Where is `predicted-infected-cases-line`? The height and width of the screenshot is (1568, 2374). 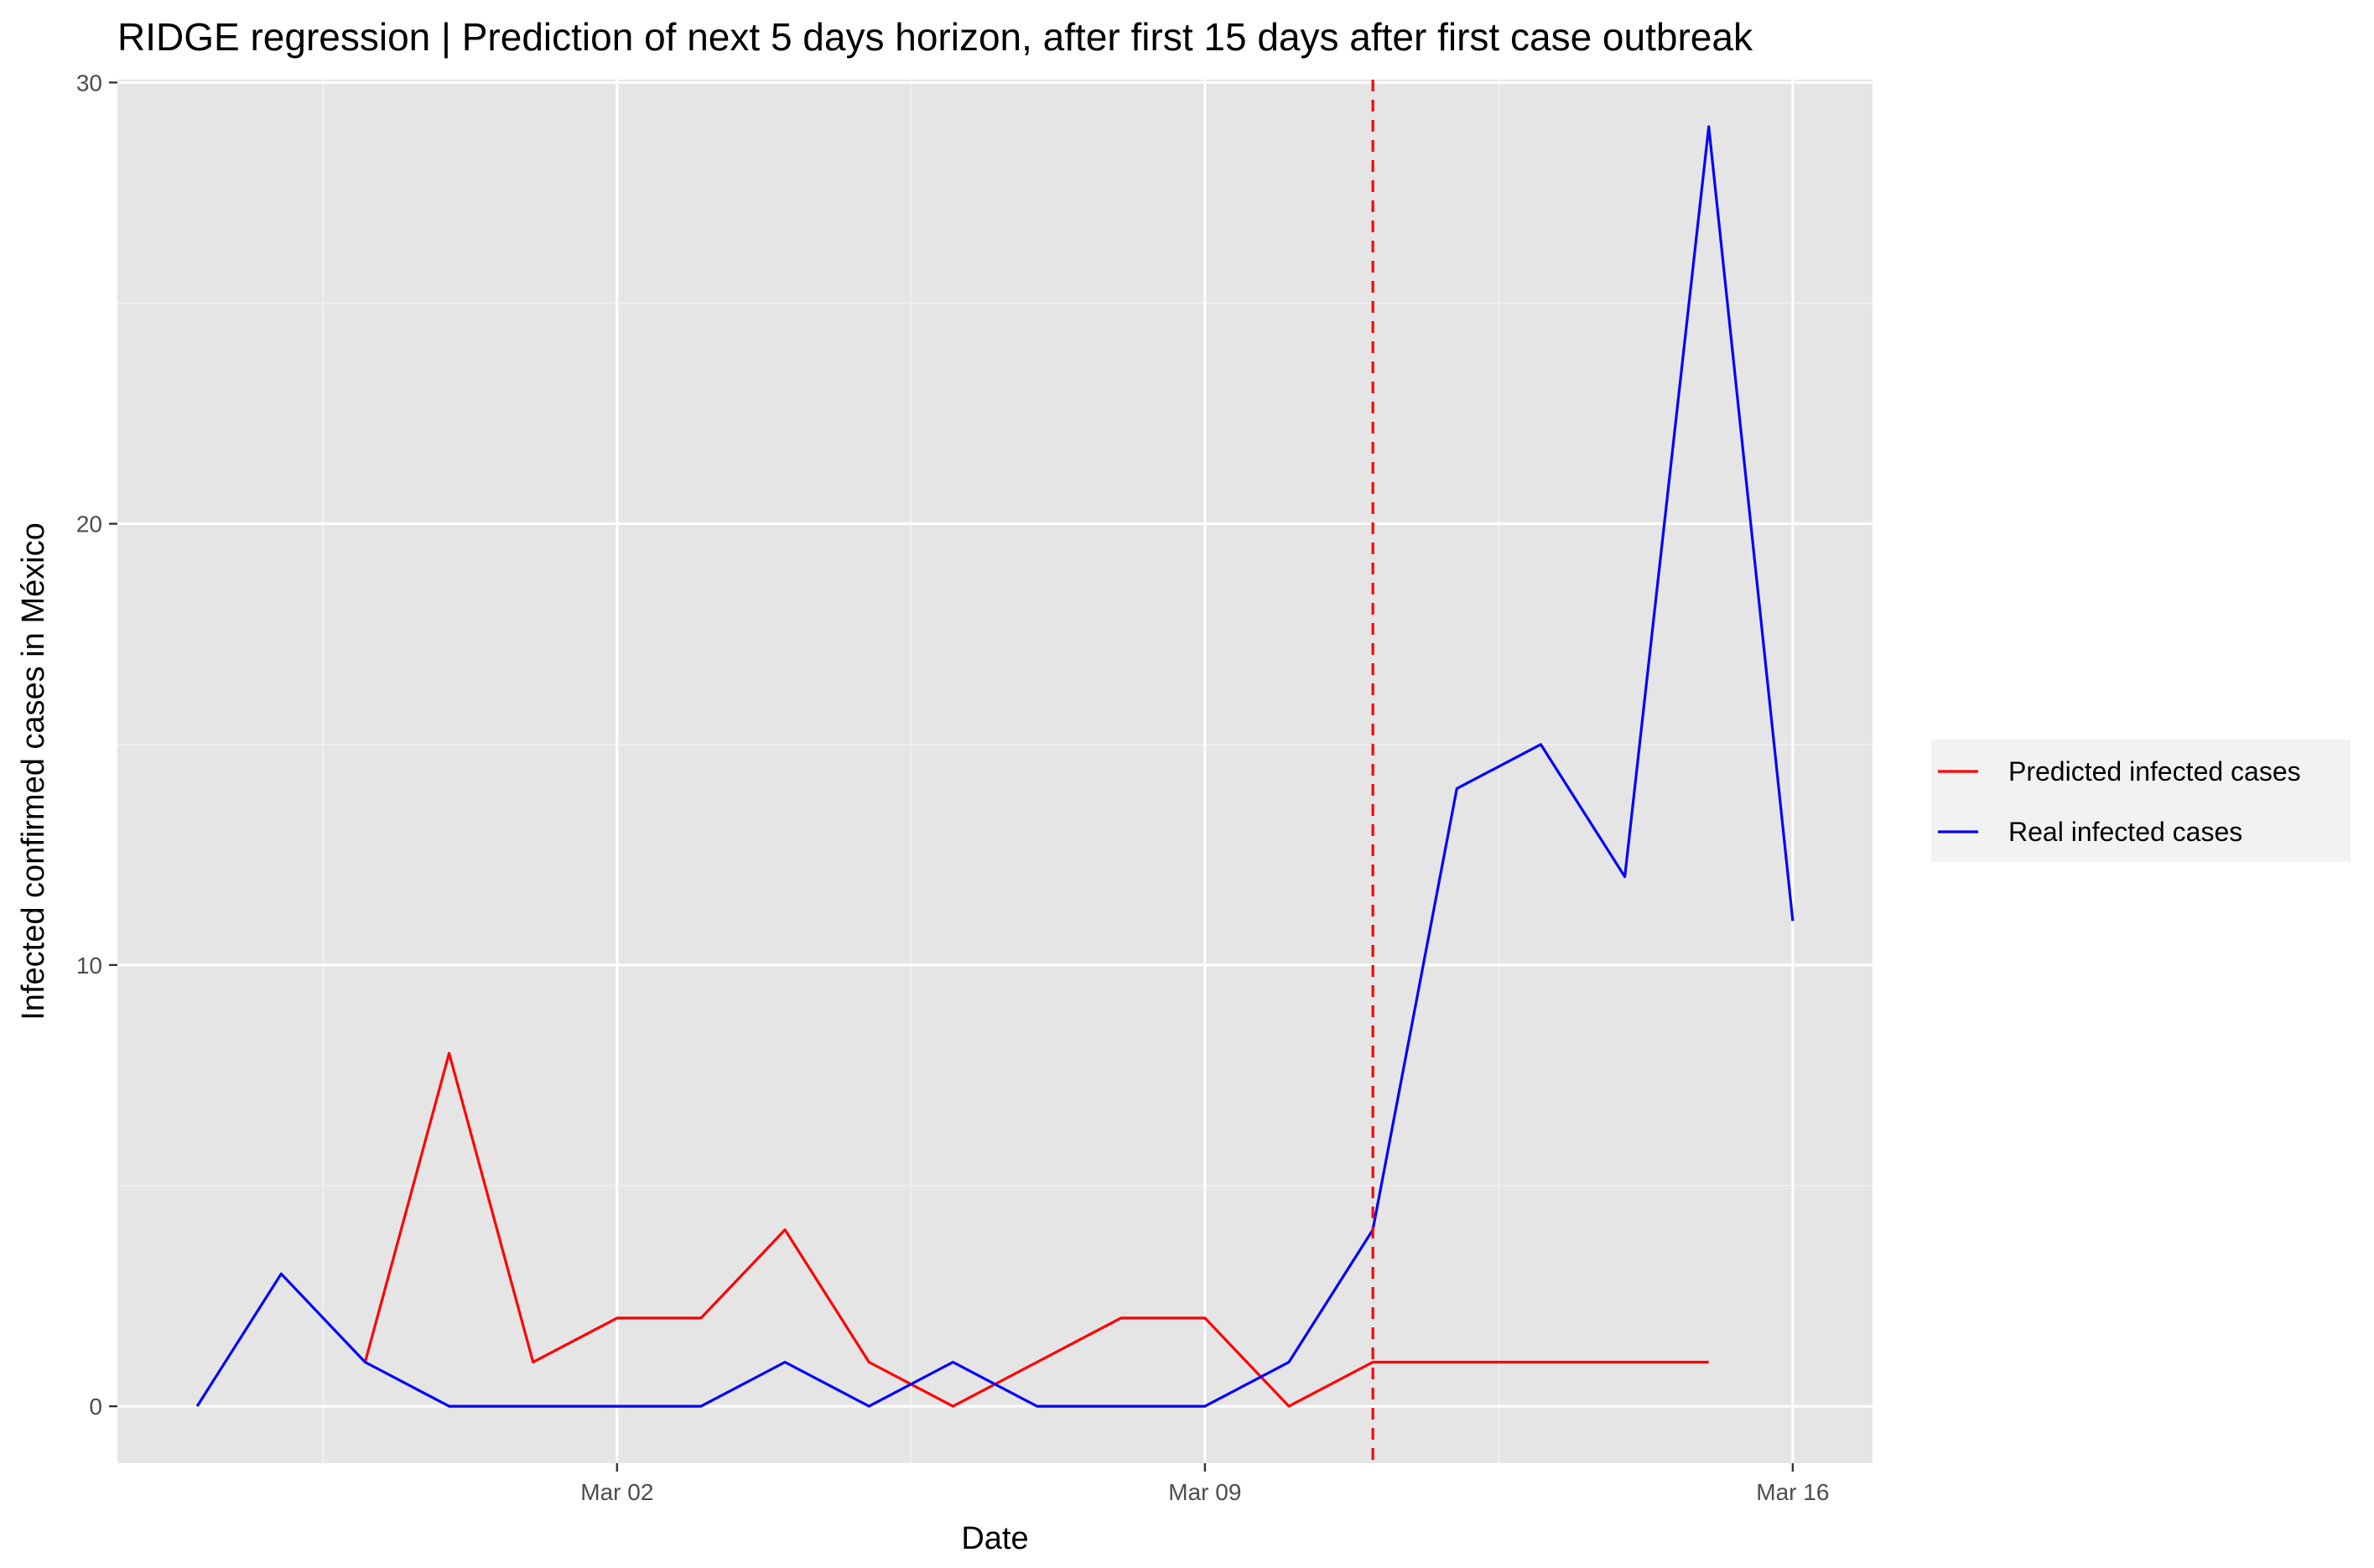 predicted-infected-cases-line is located at coordinates (1036, 1229).